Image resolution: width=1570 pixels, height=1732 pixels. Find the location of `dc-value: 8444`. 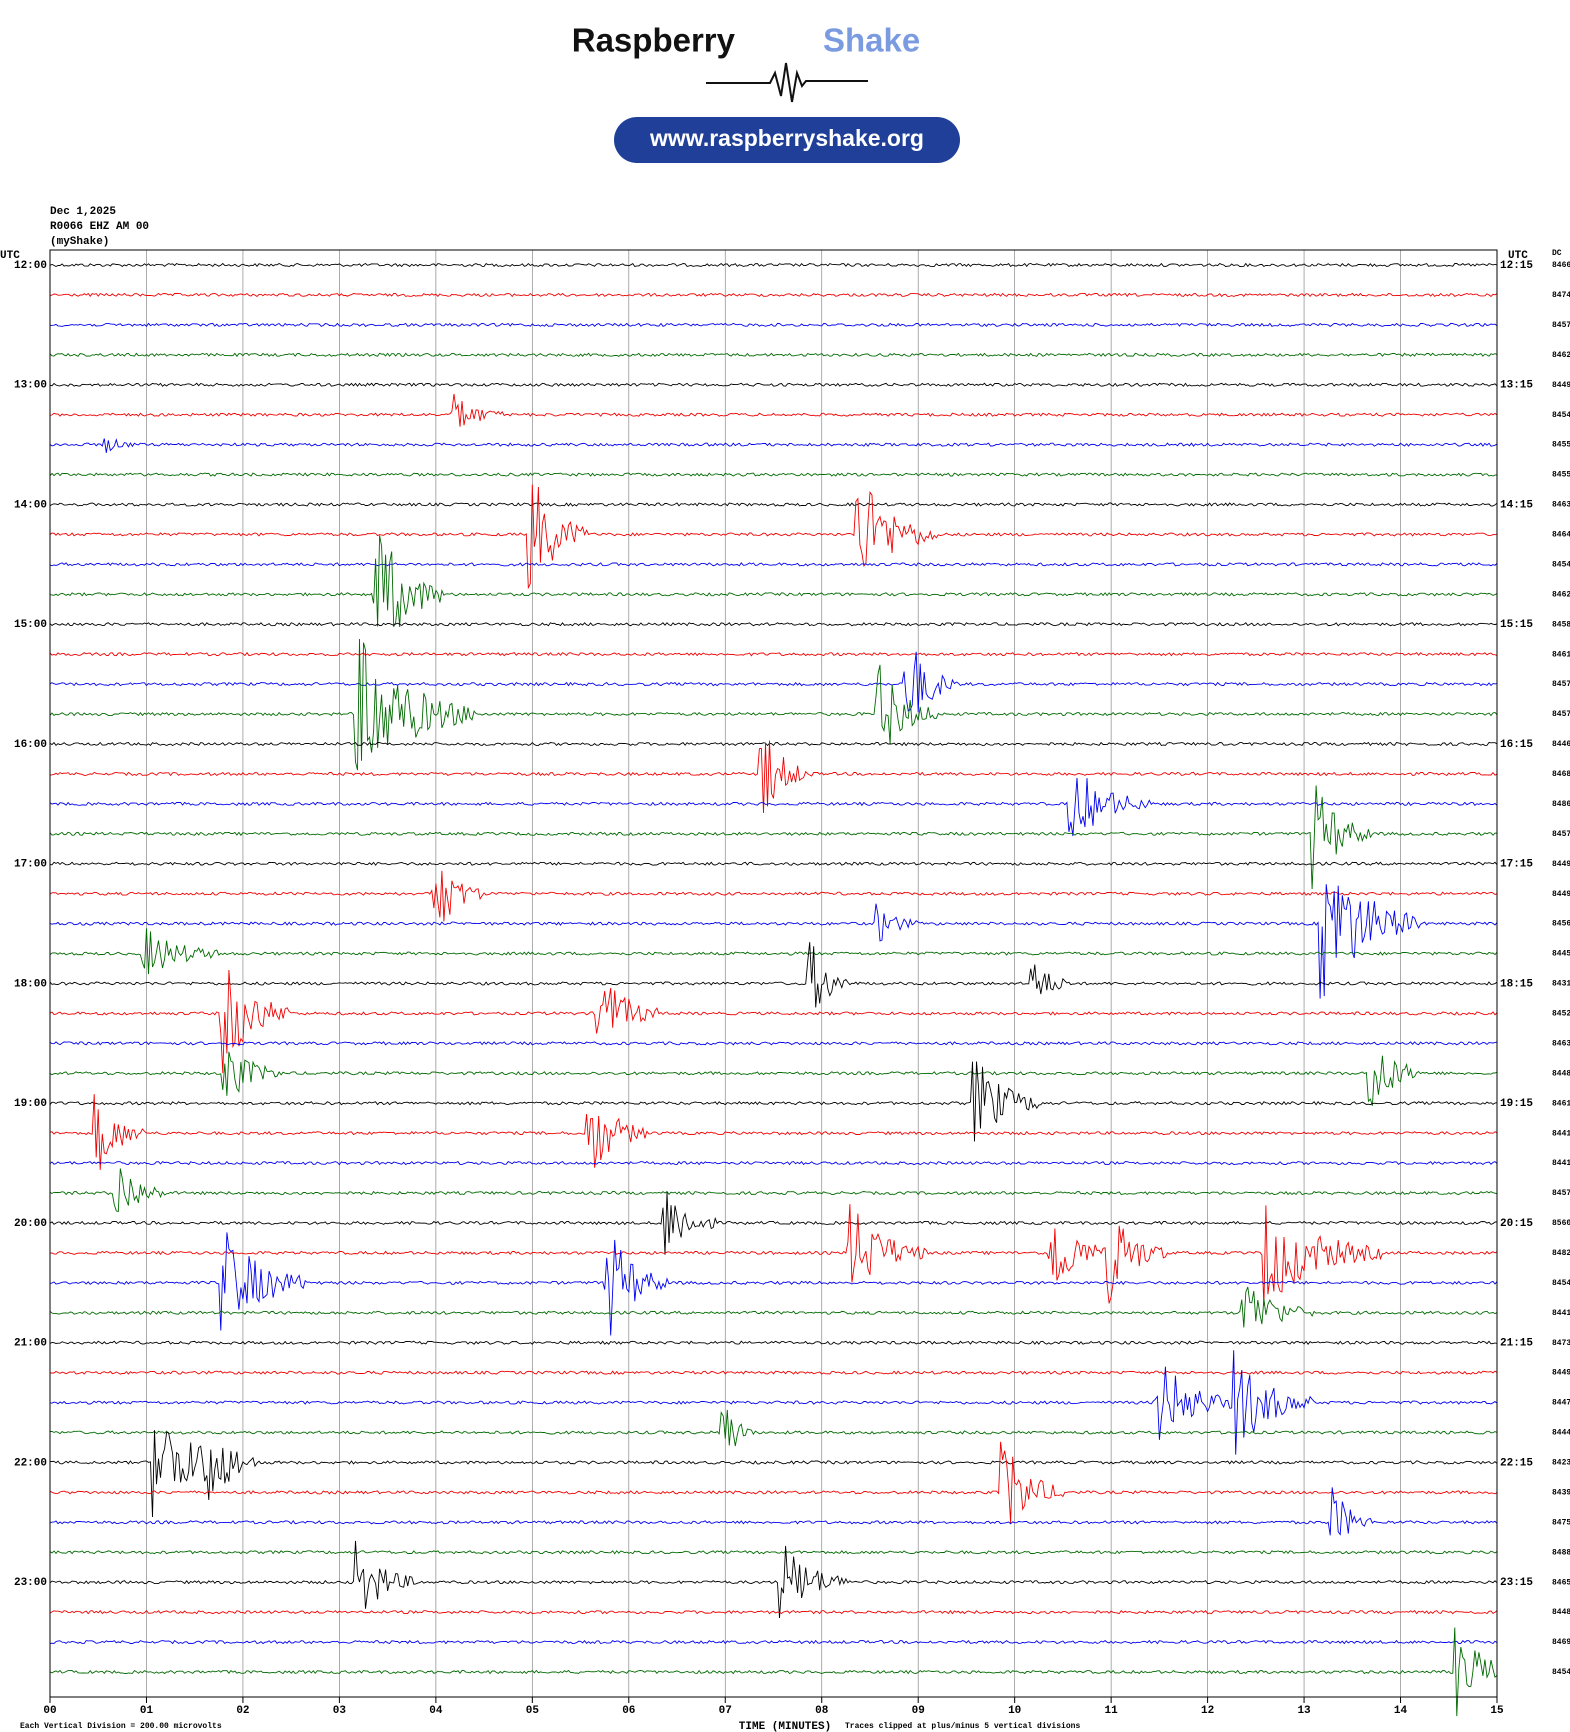

dc-value: 8444 is located at coordinates (1561, 1433).